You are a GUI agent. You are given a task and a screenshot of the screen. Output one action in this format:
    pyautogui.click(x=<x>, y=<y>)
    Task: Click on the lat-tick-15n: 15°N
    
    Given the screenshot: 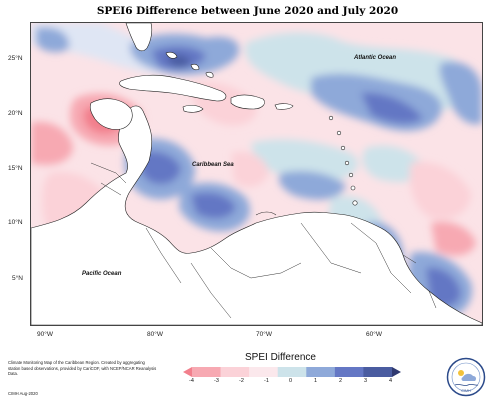 What is the action you would take?
    pyautogui.click(x=15, y=168)
    